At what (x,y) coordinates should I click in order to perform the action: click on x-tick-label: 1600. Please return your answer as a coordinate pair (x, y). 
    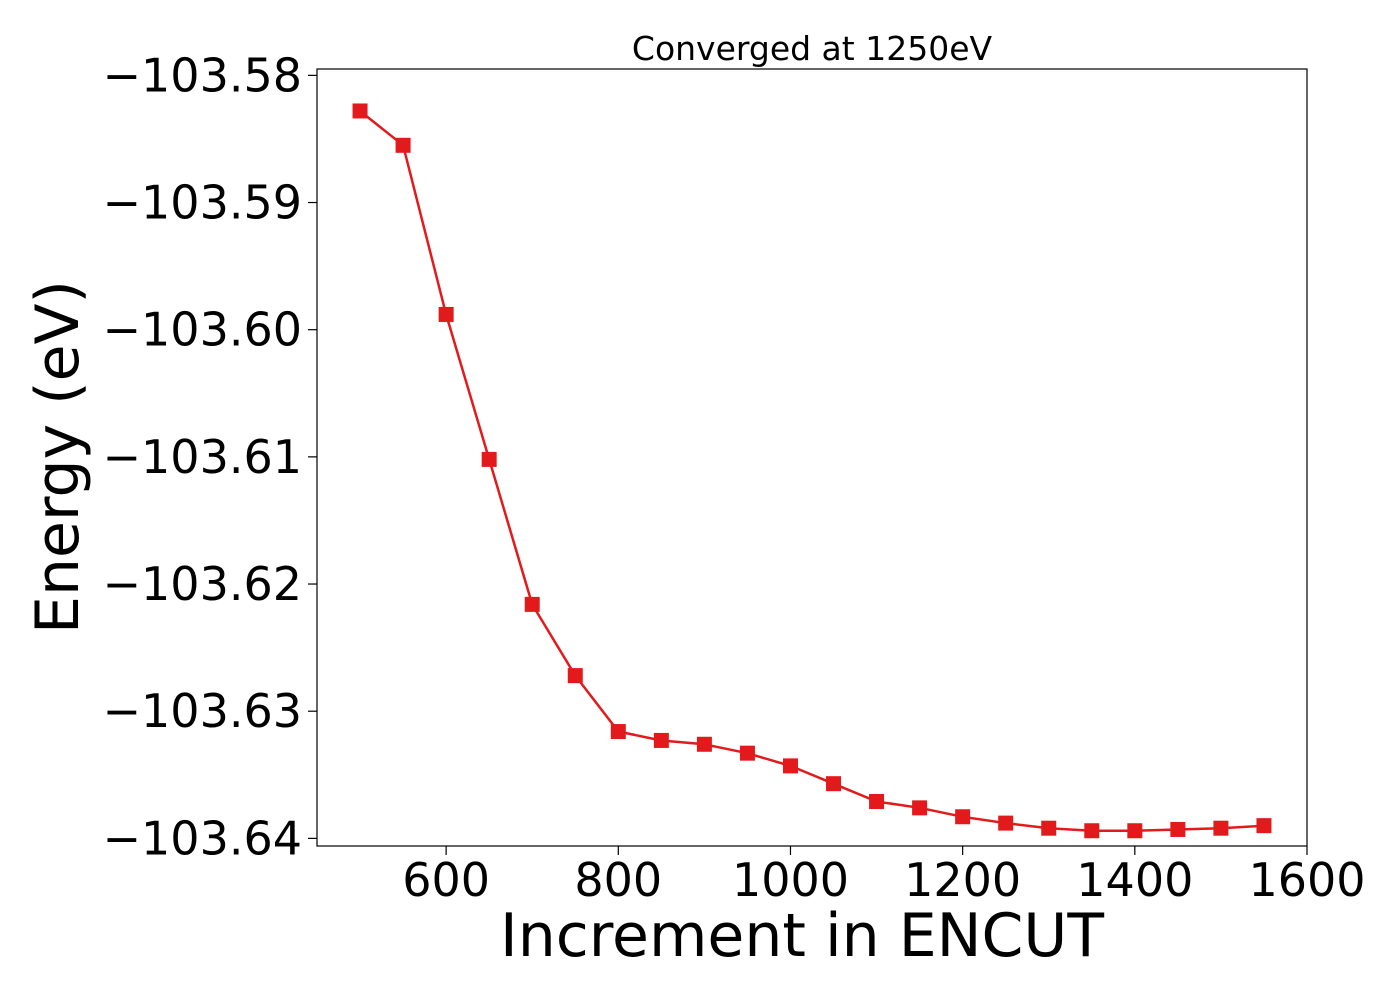
    Looking at the image, I should click on (1306, 880).